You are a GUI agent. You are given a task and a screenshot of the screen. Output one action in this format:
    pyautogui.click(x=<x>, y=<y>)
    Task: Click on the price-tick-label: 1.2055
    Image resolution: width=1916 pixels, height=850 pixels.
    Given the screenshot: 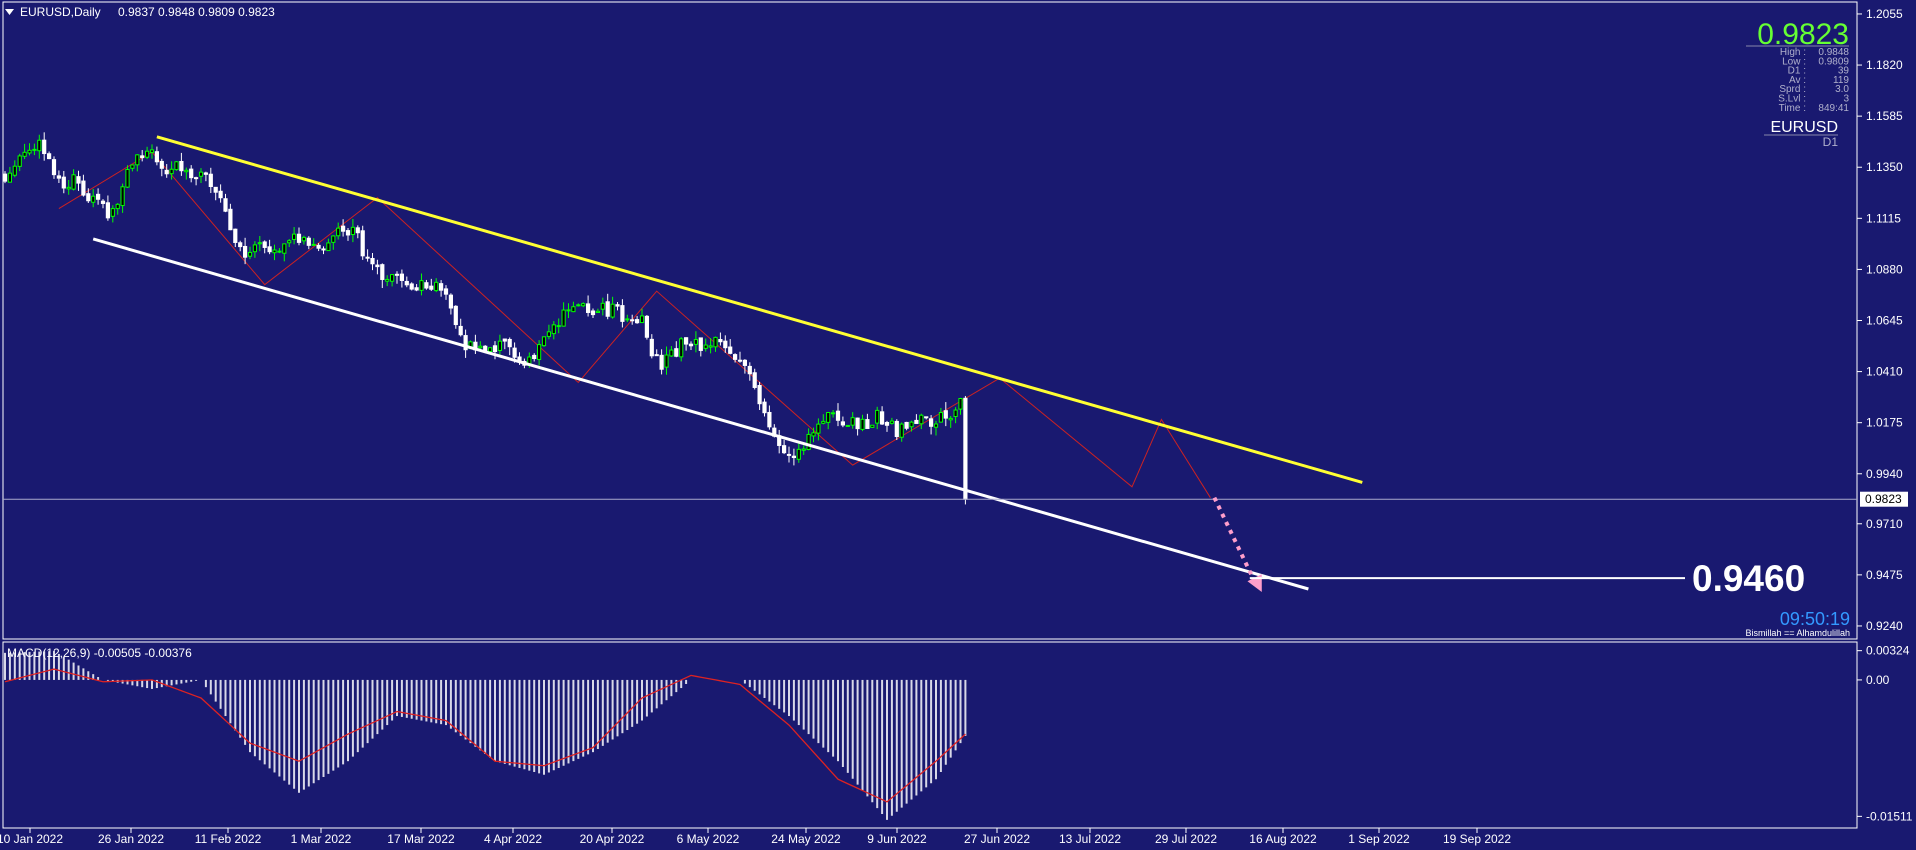 What is the action you would take?
    pyautogui.click(x=1884, y=14)
    